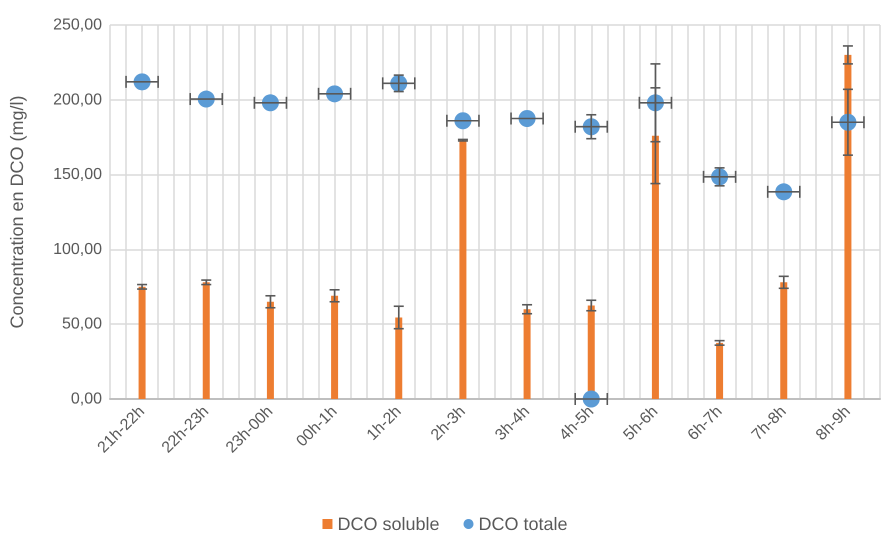 This screenshot has height=540, width=890. What do you see at coordinates (388, 524) in the screenshot?
I see `legend-label: DCO soluble` at bounding box center [388, 524].